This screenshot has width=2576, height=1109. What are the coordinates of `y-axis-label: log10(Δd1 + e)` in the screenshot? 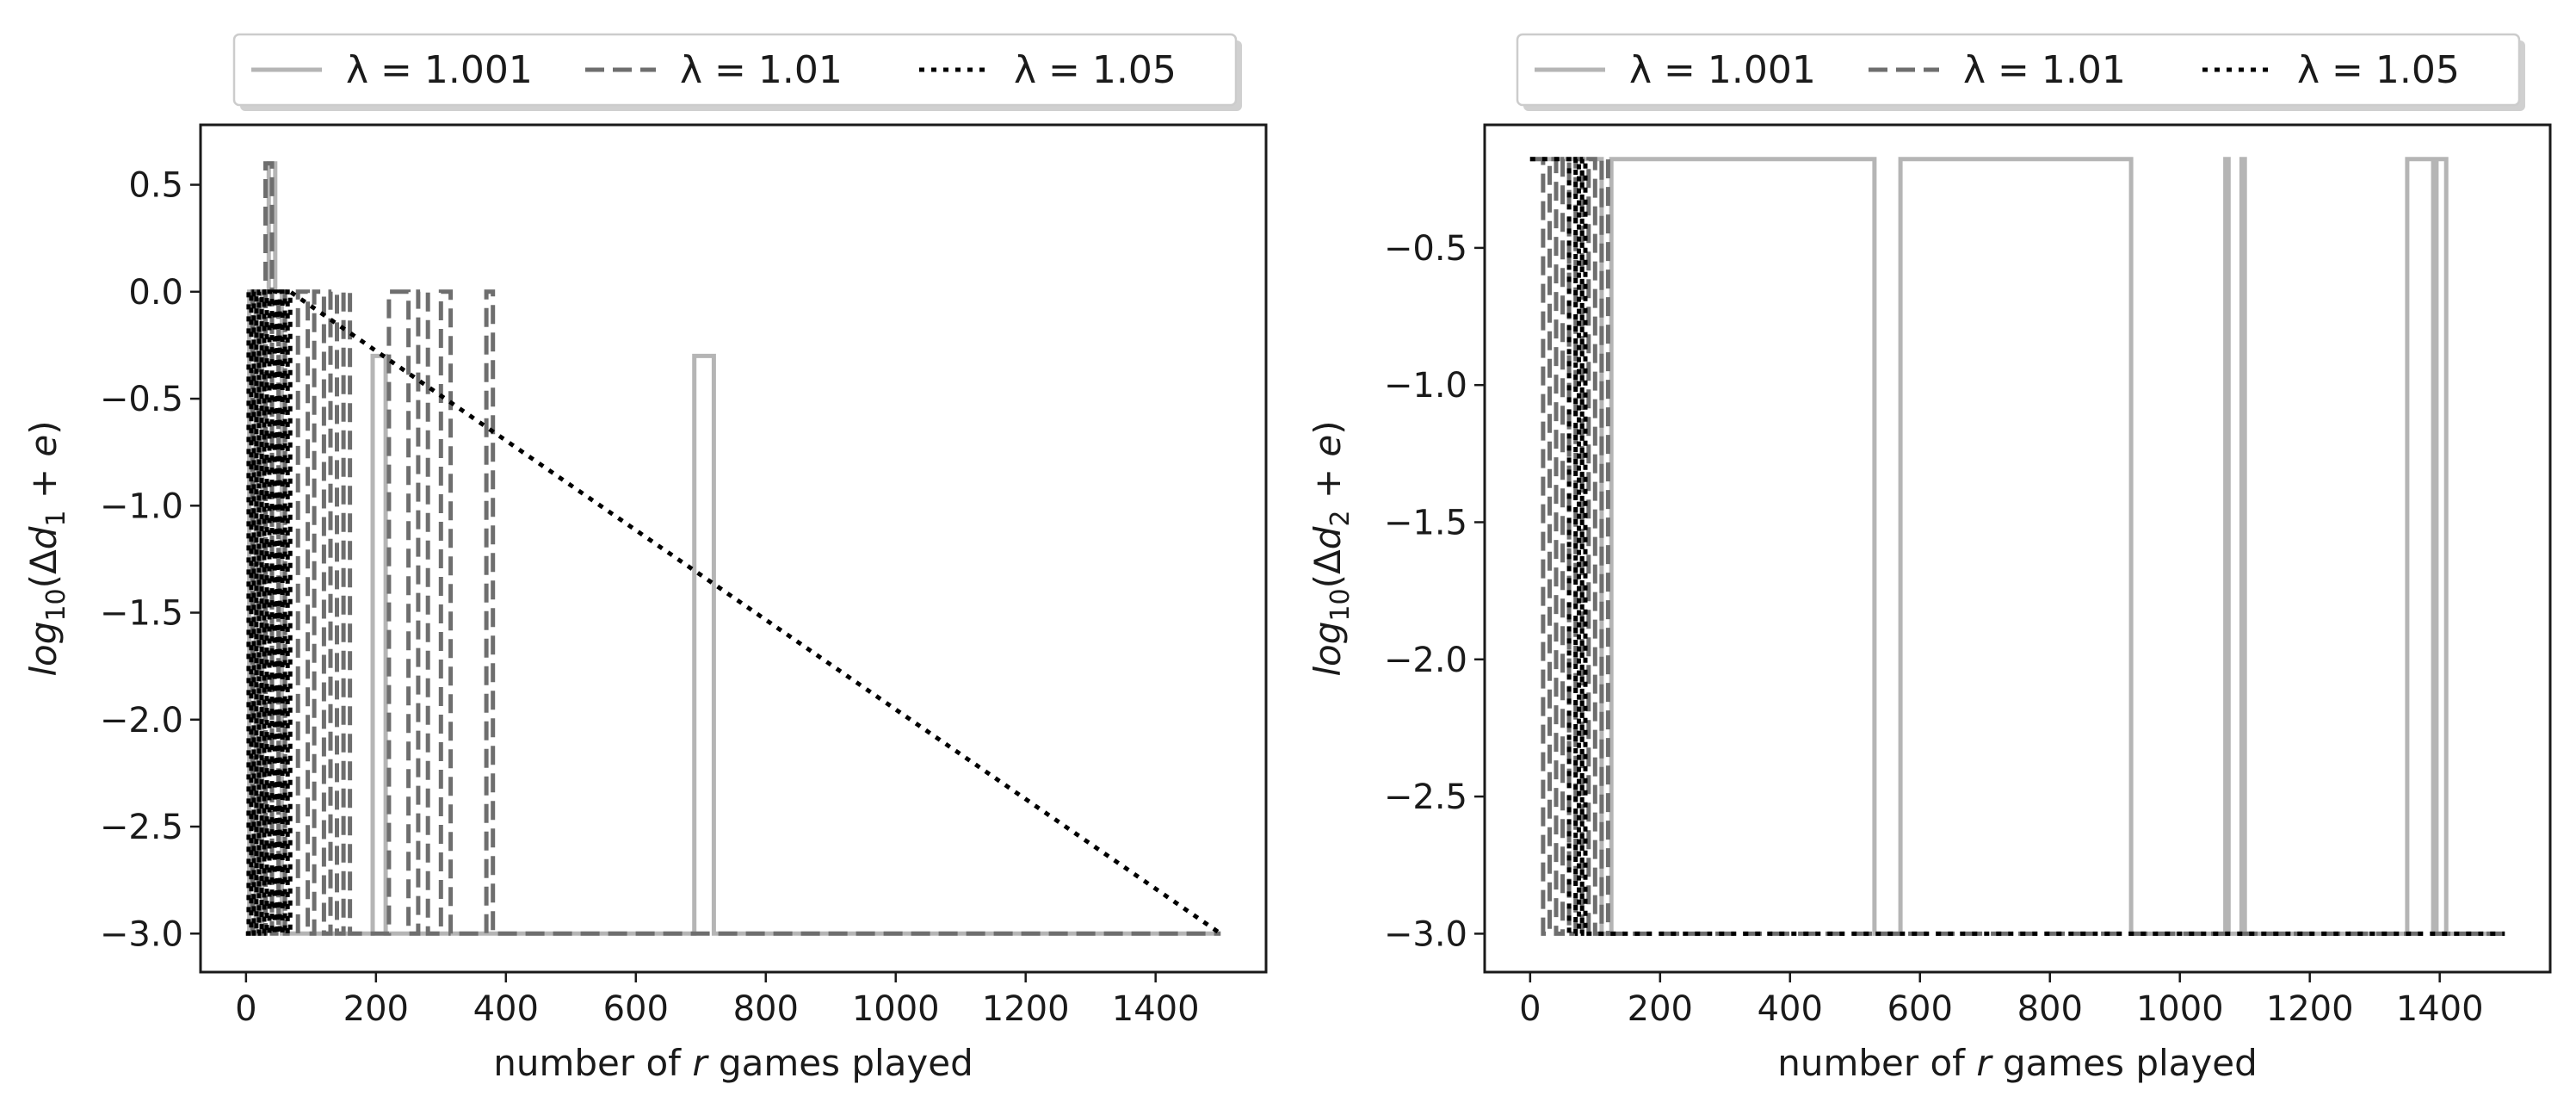 It's located at (46, 548).